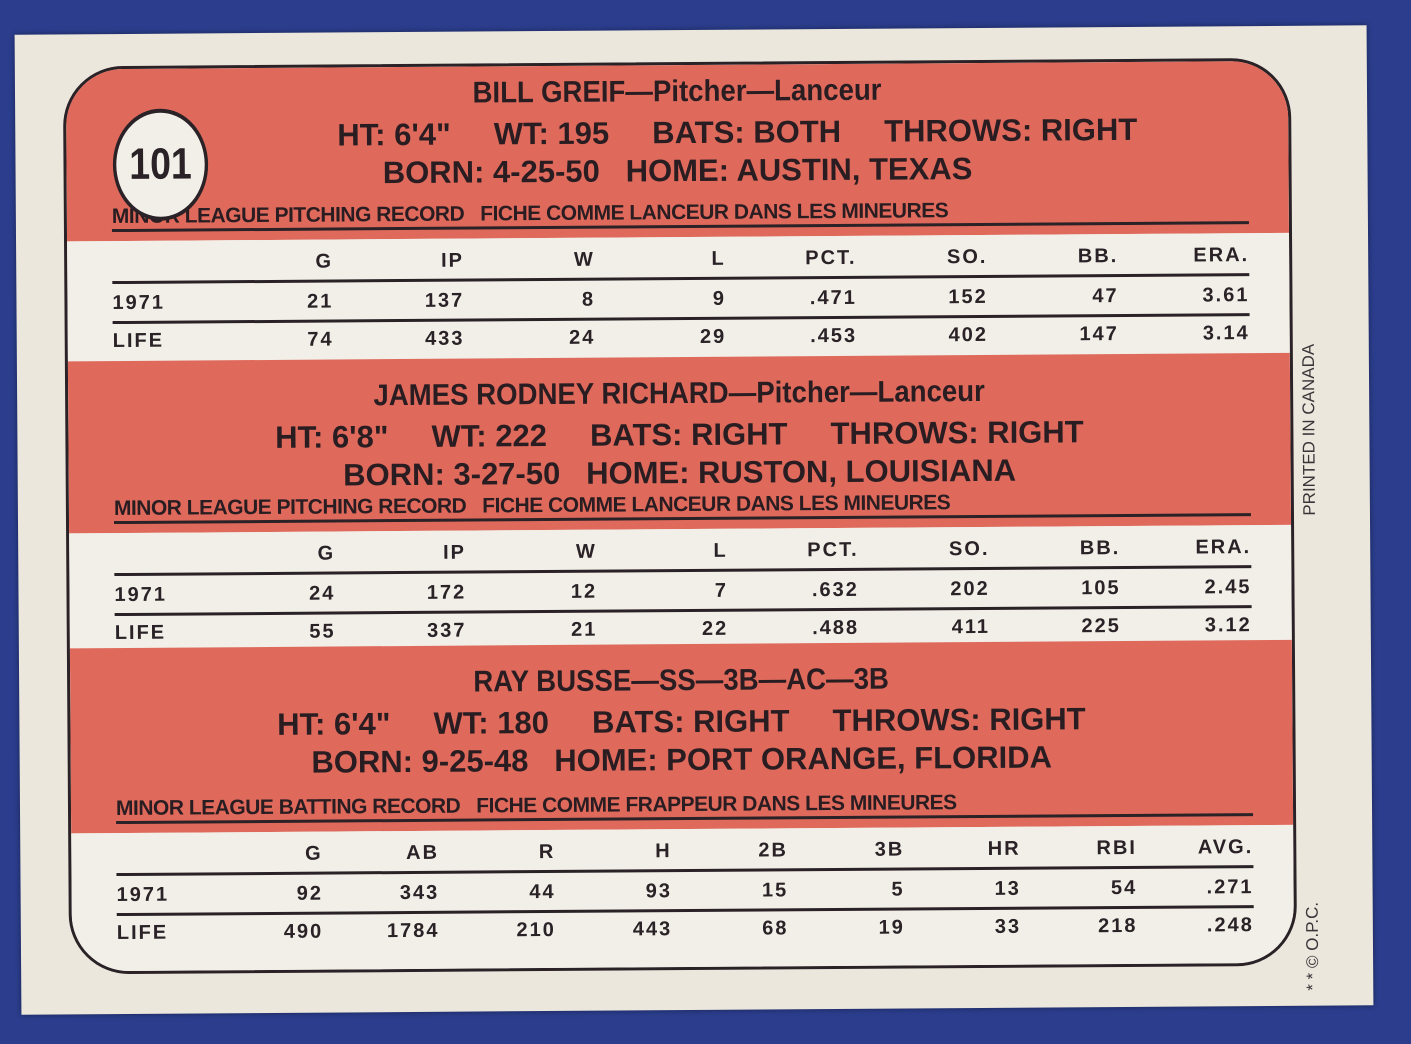 The height and width of the screenshot is (1044, 1411). What do you see at coordinates (682, 759) in the screenshot?
I see `player-born-home: BORN: 9-25-48 HOME: PORT ORANGE, FLORIDA` at bounding box center [682, 759].